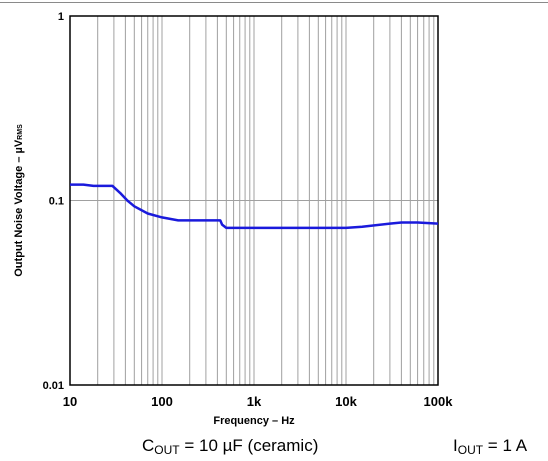 The image size is (548, 461). Describe the element at coordinates (455, 445) in the screenshot. I see `cond-iout-main: I` at that location.